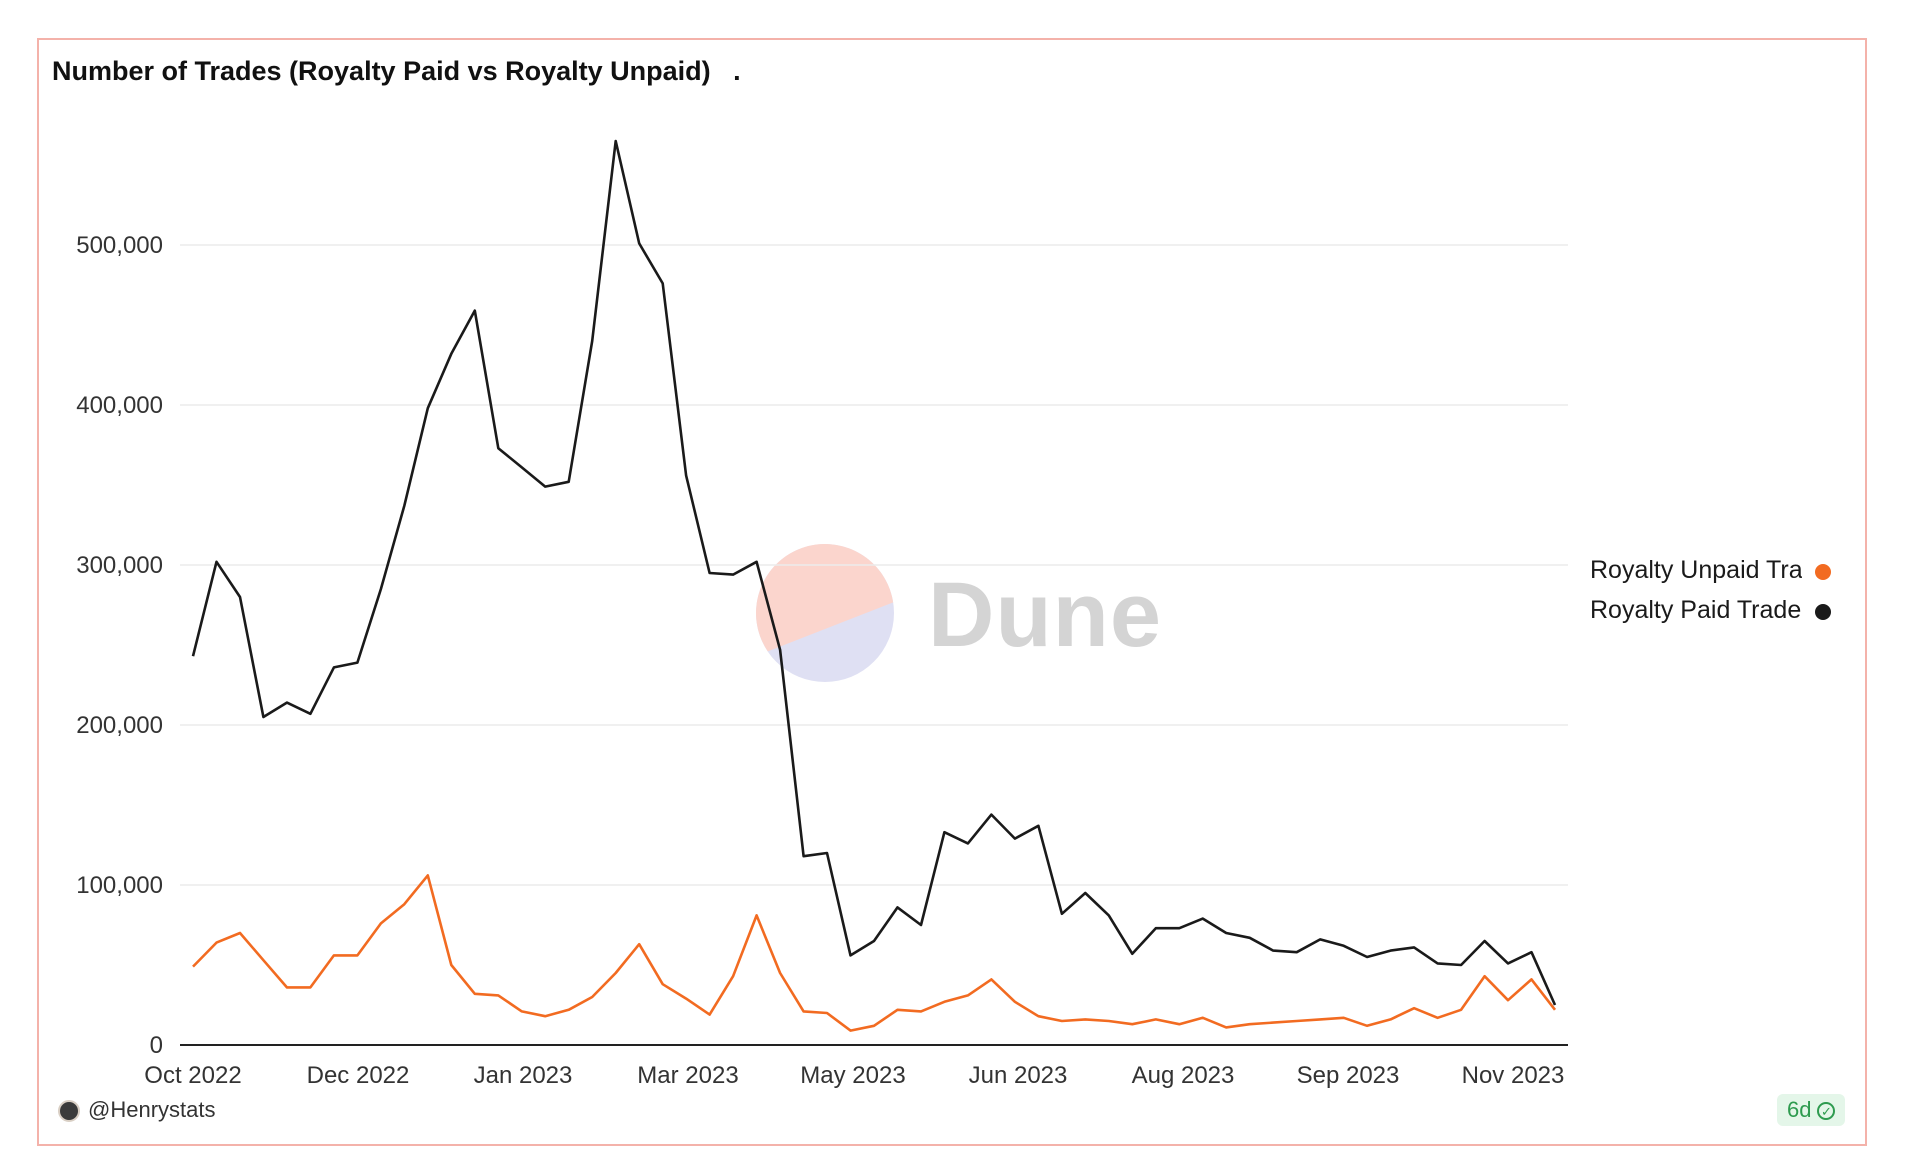 This screenshot has width=1906, height=1156. What do you see at coordinates (119, 725) in the screenshot?
I see `y-tick-label: 200,000` at bounding box center [119, 725].